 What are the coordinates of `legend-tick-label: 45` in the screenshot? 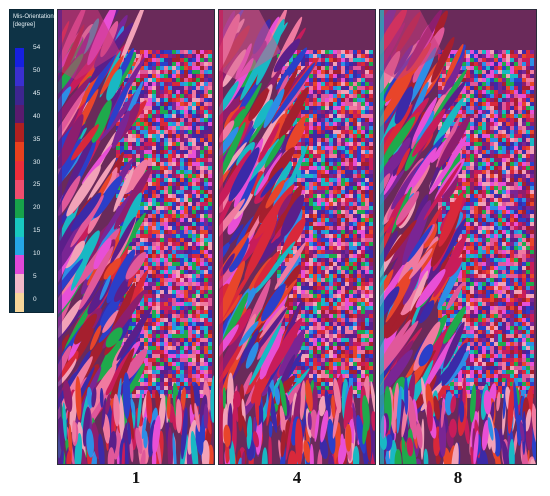 It's located at (37, 93).